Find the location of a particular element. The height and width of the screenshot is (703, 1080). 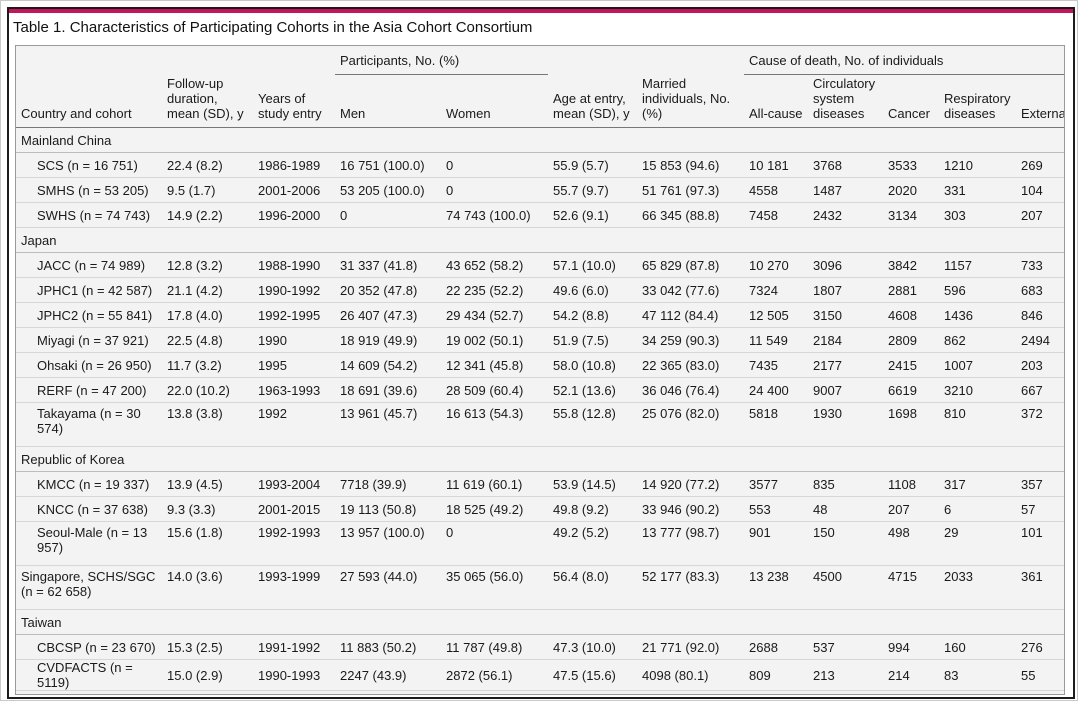

section-row: Mainland China is located at coordinates (540, 140).